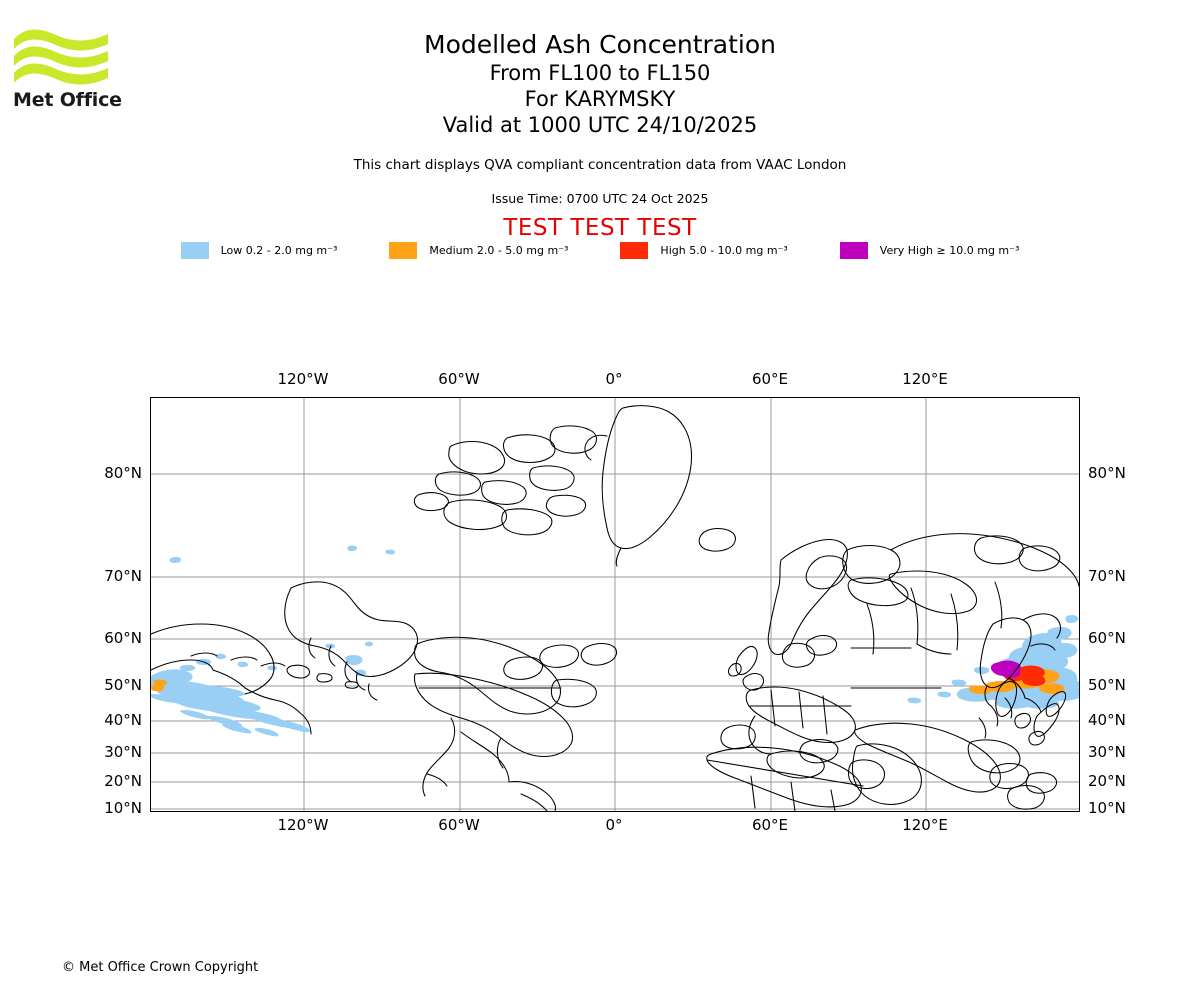 The height and width of the screenshot is (1000, 1200). Describe the element at coordinates (925, 825) in the screenshot. I see `lon-label-bottom-120e: 120°E` at that location.